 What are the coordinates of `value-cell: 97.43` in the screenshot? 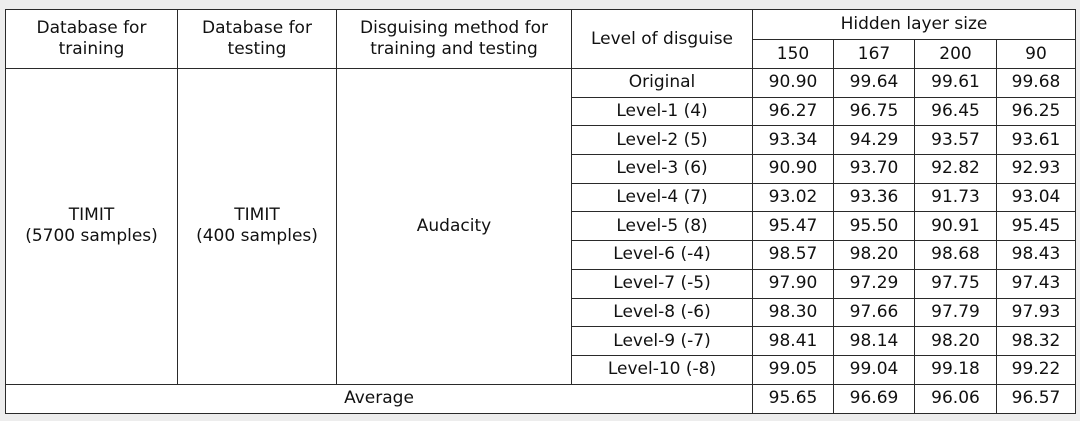 It's located at (1036, 283).